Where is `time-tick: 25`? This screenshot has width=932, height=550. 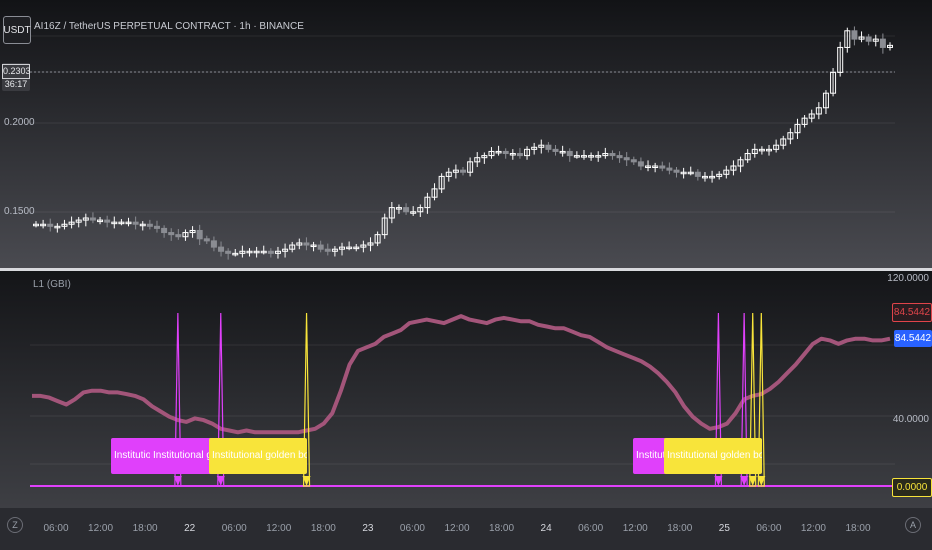 time-tick: 25 is located at coordinates (724, 528).